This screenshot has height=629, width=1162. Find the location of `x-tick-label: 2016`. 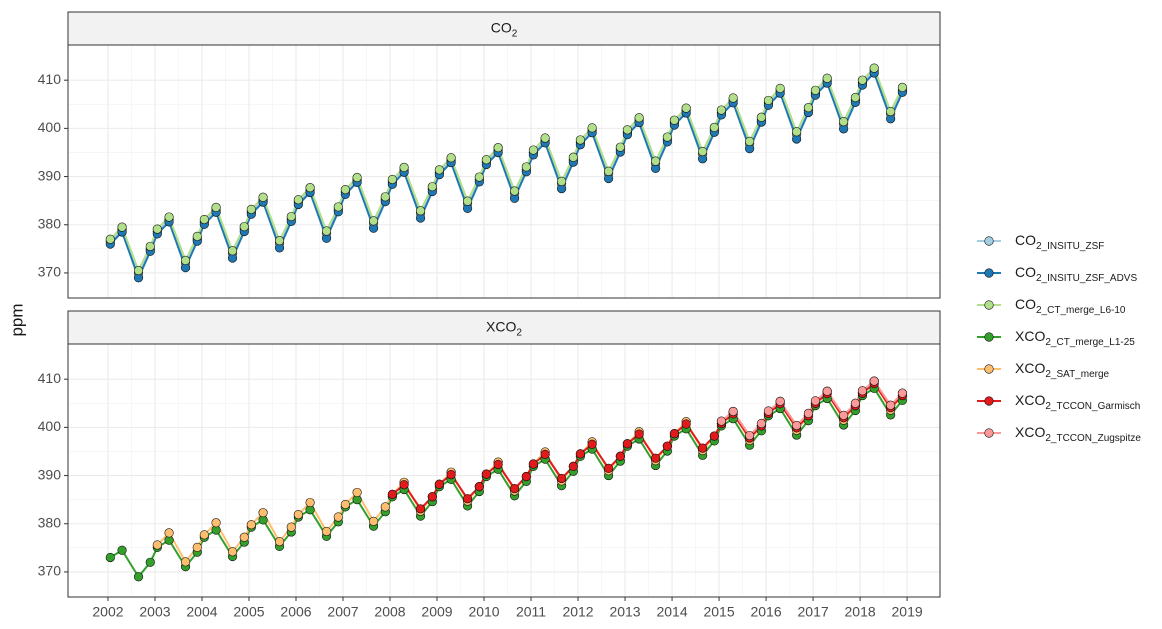

x-tick-label: 2016 is located at coordinates (765, 612).